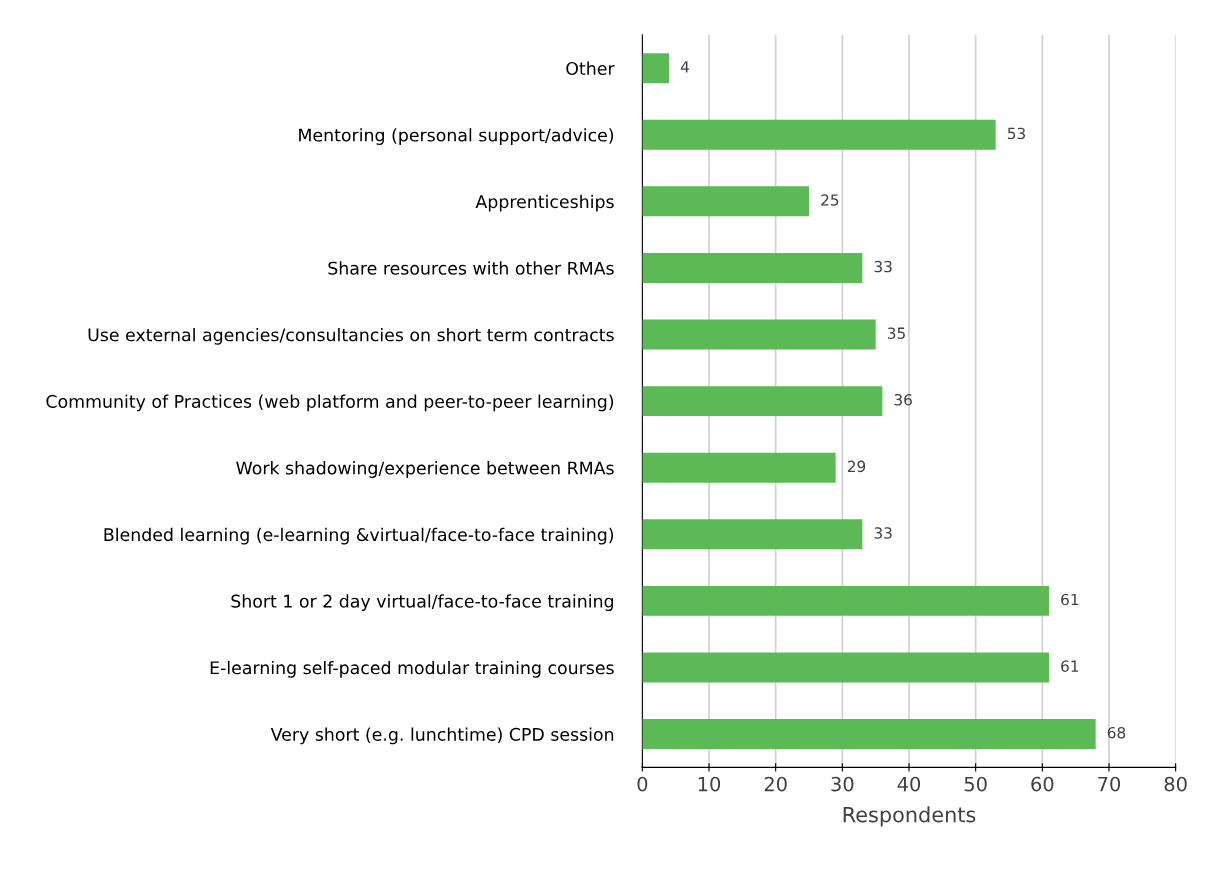  I want to click on data-label: 53, so click(1016, 133).